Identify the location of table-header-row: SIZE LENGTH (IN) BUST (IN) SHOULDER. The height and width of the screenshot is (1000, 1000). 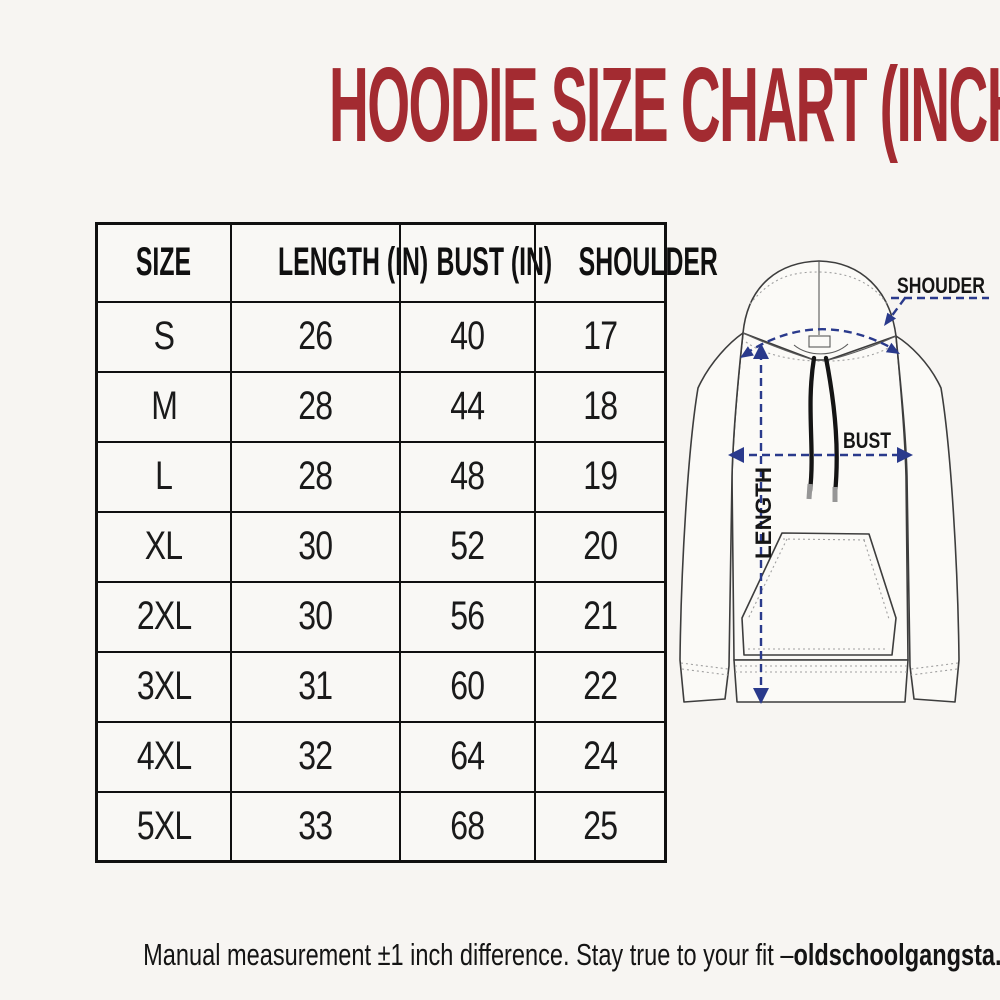
(406, 262).